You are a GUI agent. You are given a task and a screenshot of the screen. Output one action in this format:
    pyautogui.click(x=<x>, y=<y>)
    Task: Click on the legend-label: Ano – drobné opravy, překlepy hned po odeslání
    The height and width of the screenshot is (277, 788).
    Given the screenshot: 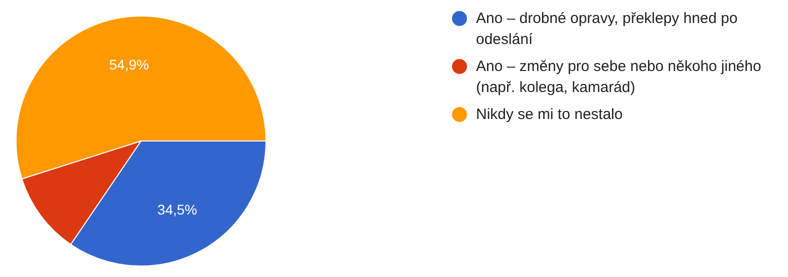 What is the action you would take?
    pyautogui.click(x=607, y=29)
    